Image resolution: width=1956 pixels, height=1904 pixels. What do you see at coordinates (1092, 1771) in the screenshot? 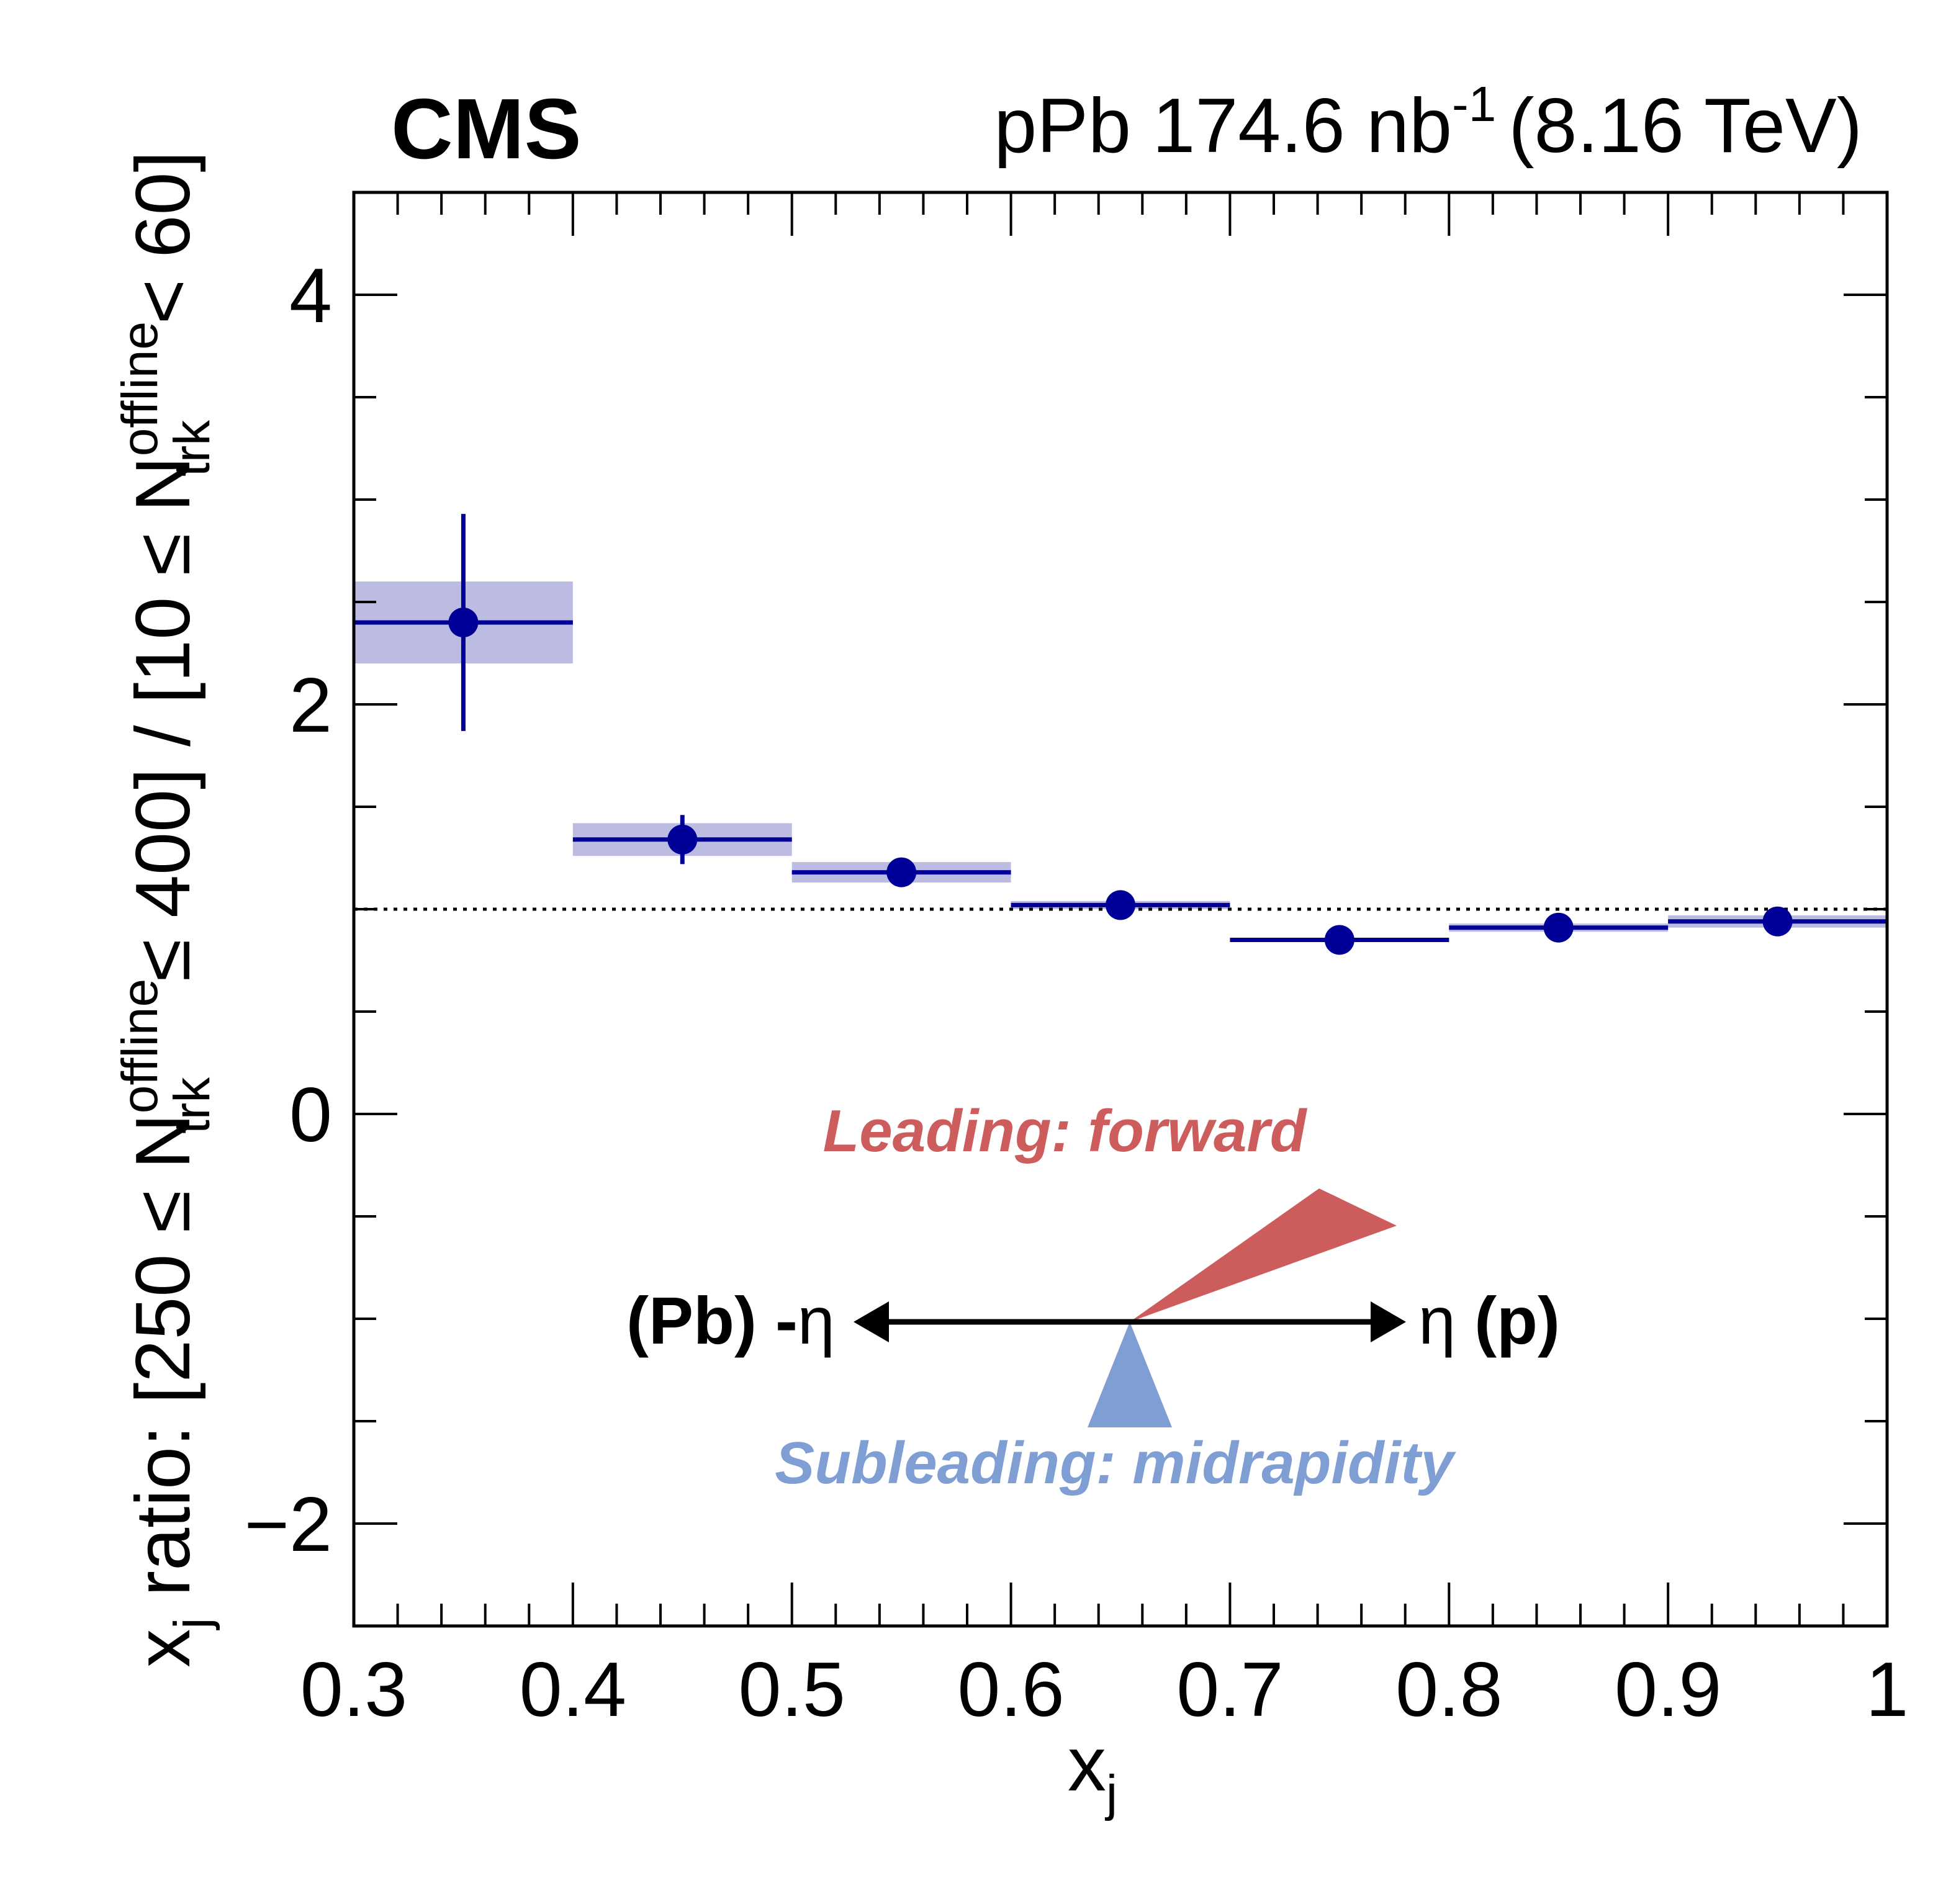
I see `x-axis-title: xj` at bounding box center [1092, 1771].